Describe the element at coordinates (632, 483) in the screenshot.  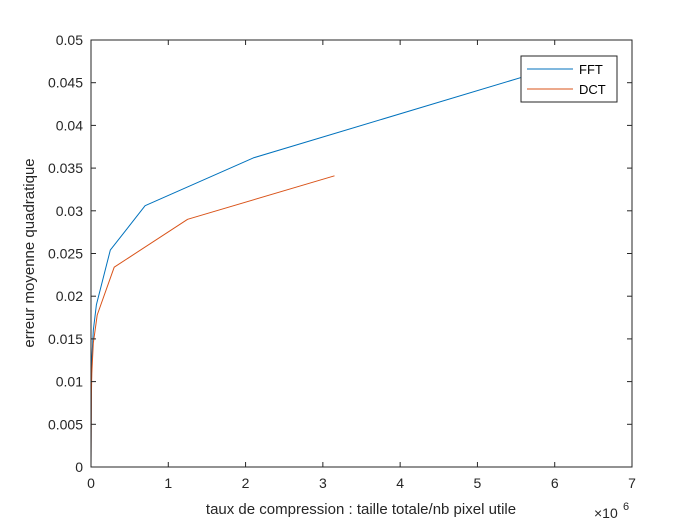
I see `x-tick-label: 7` at that location.